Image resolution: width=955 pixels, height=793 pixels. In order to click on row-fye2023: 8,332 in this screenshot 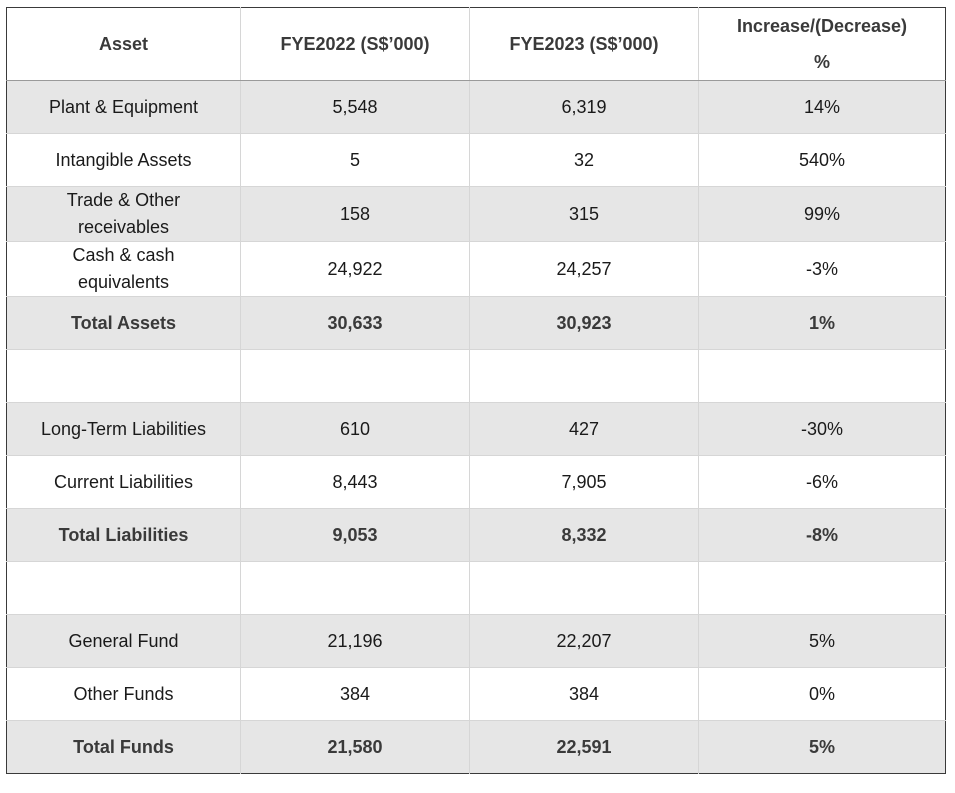, I will do `click(584, 535)`.